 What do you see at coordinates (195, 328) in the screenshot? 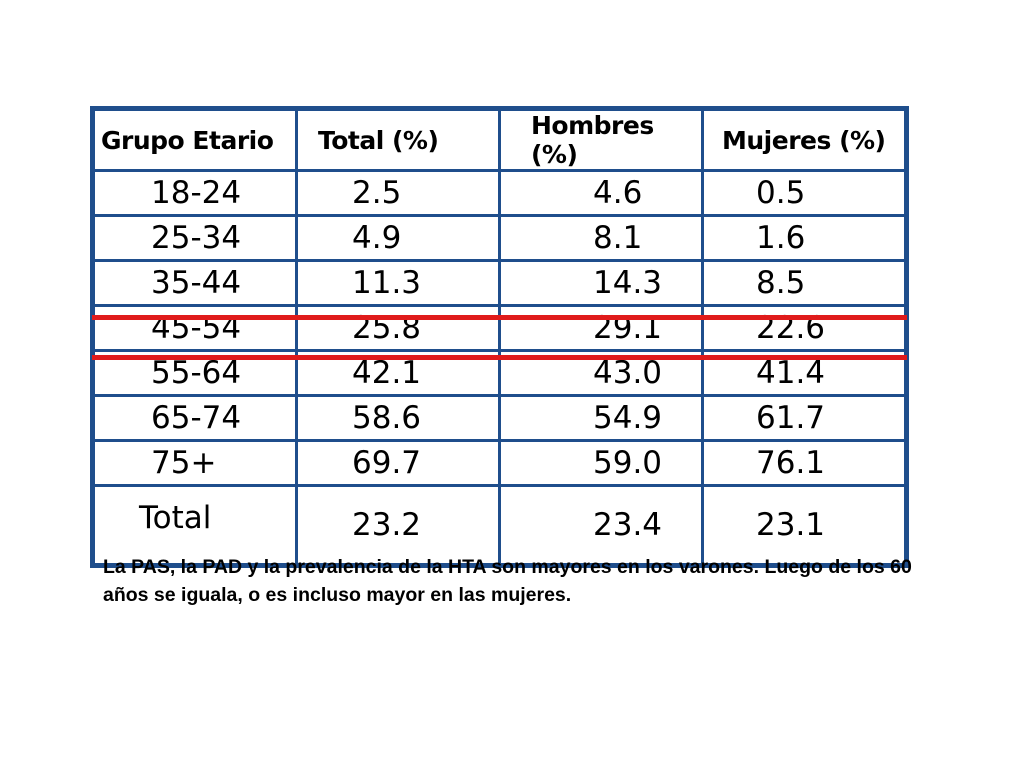
I see `cell-age-group: 45-54` at bounding box center [195, 328].